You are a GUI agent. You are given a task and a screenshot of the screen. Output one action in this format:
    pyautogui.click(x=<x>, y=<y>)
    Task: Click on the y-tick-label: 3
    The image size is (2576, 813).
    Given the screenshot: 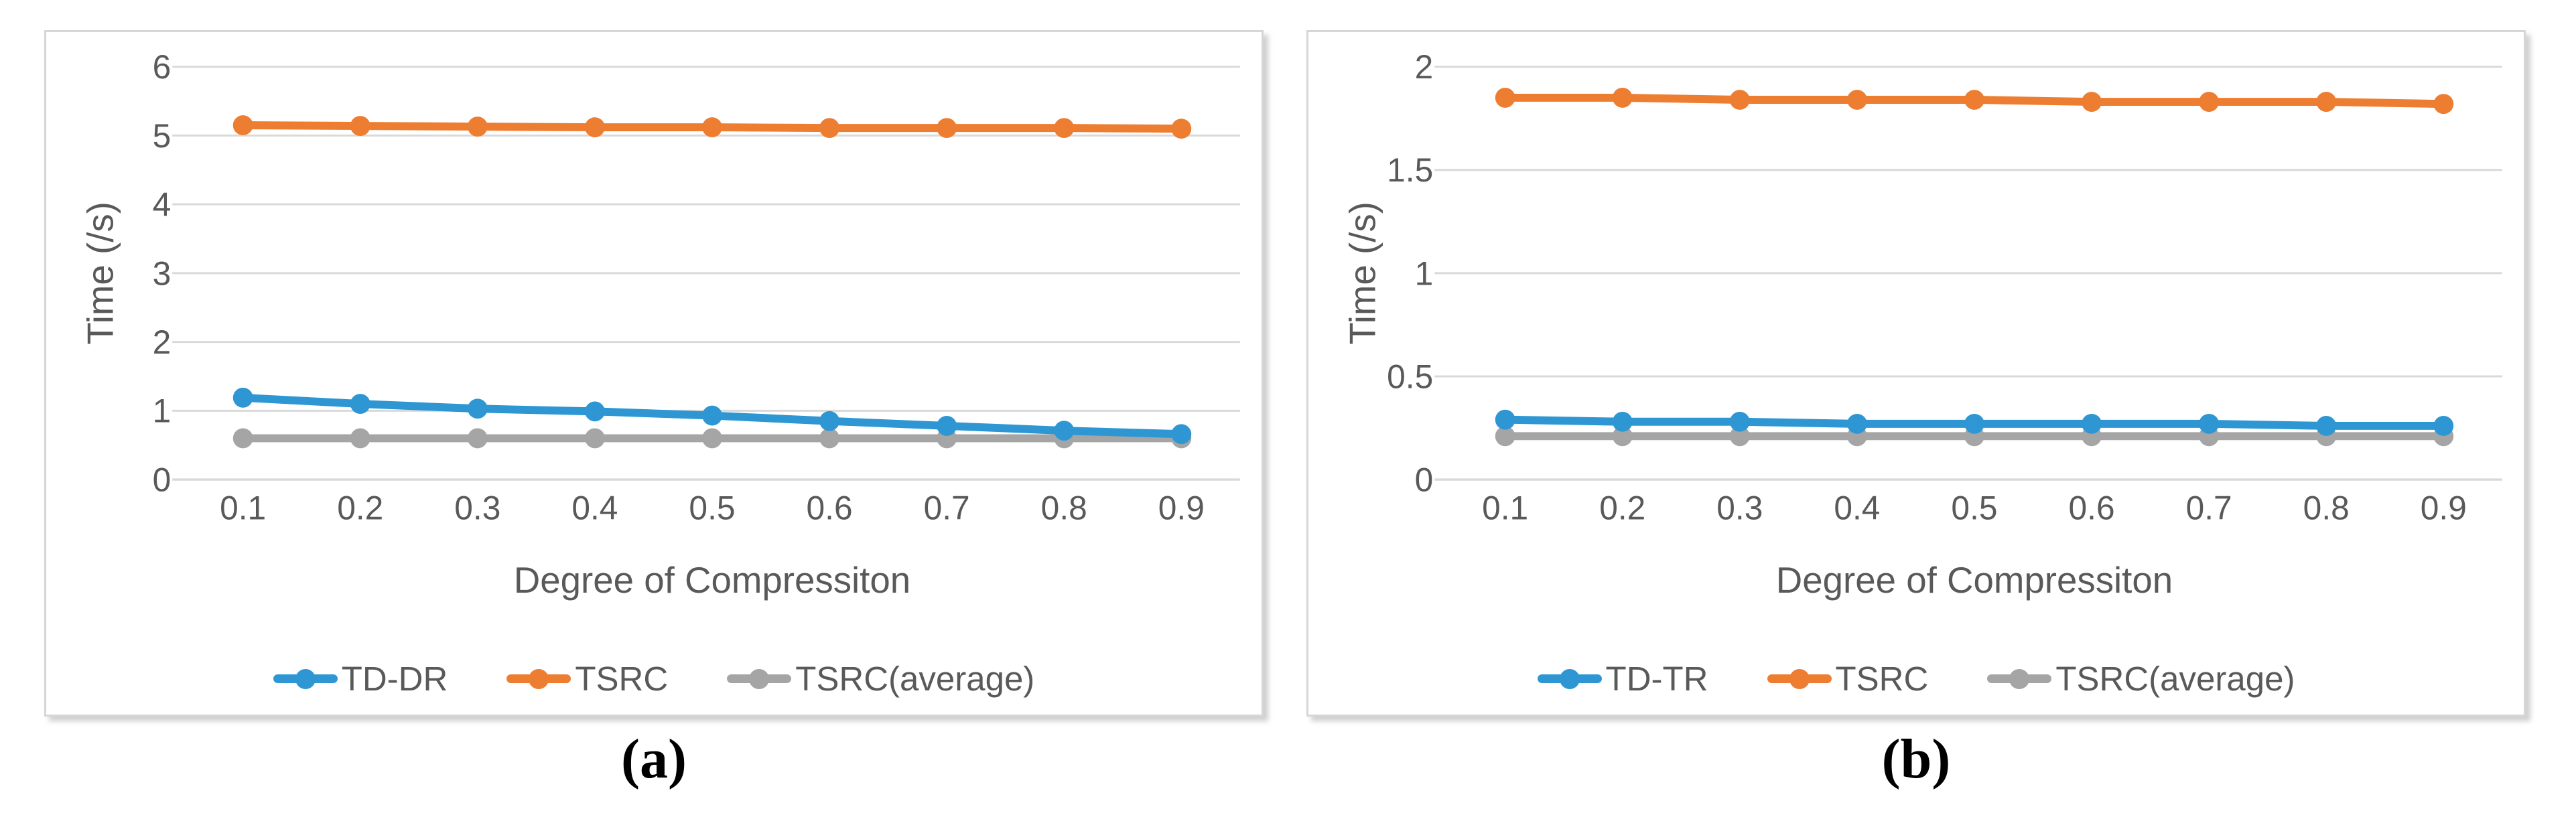 What is the action you would take?
    pyautogui.click(x=162, y=273)
    